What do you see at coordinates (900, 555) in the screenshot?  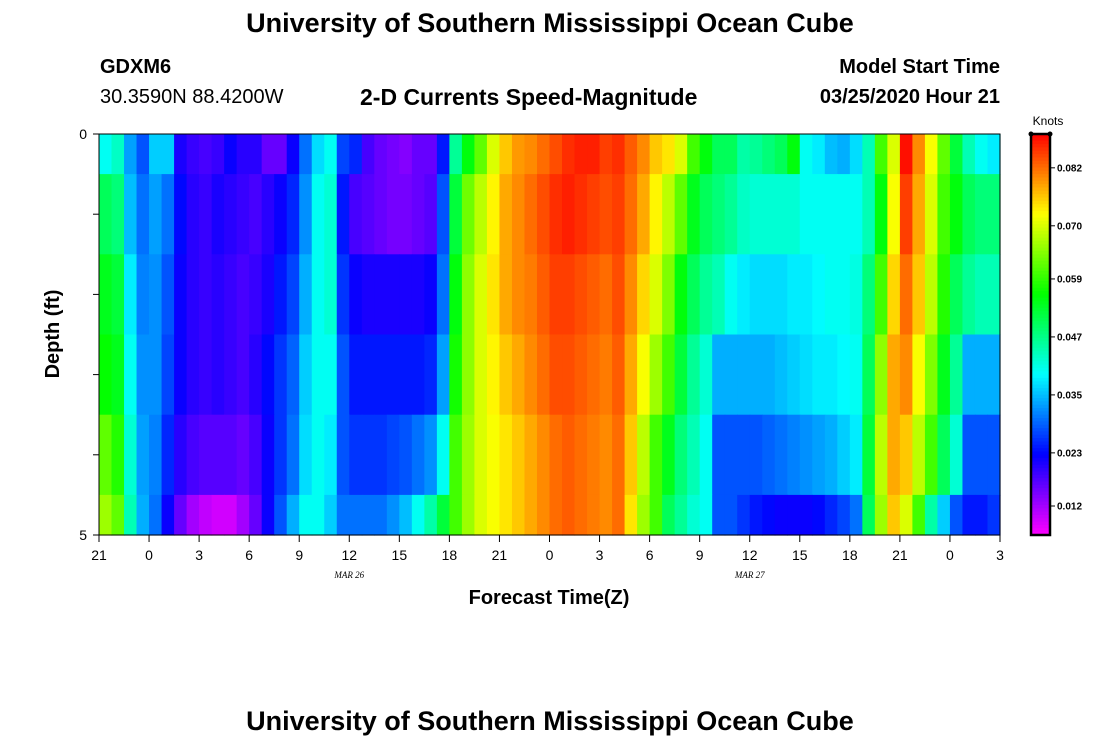 I see `x-tick-label: 21` at bounding box center [900, 555].